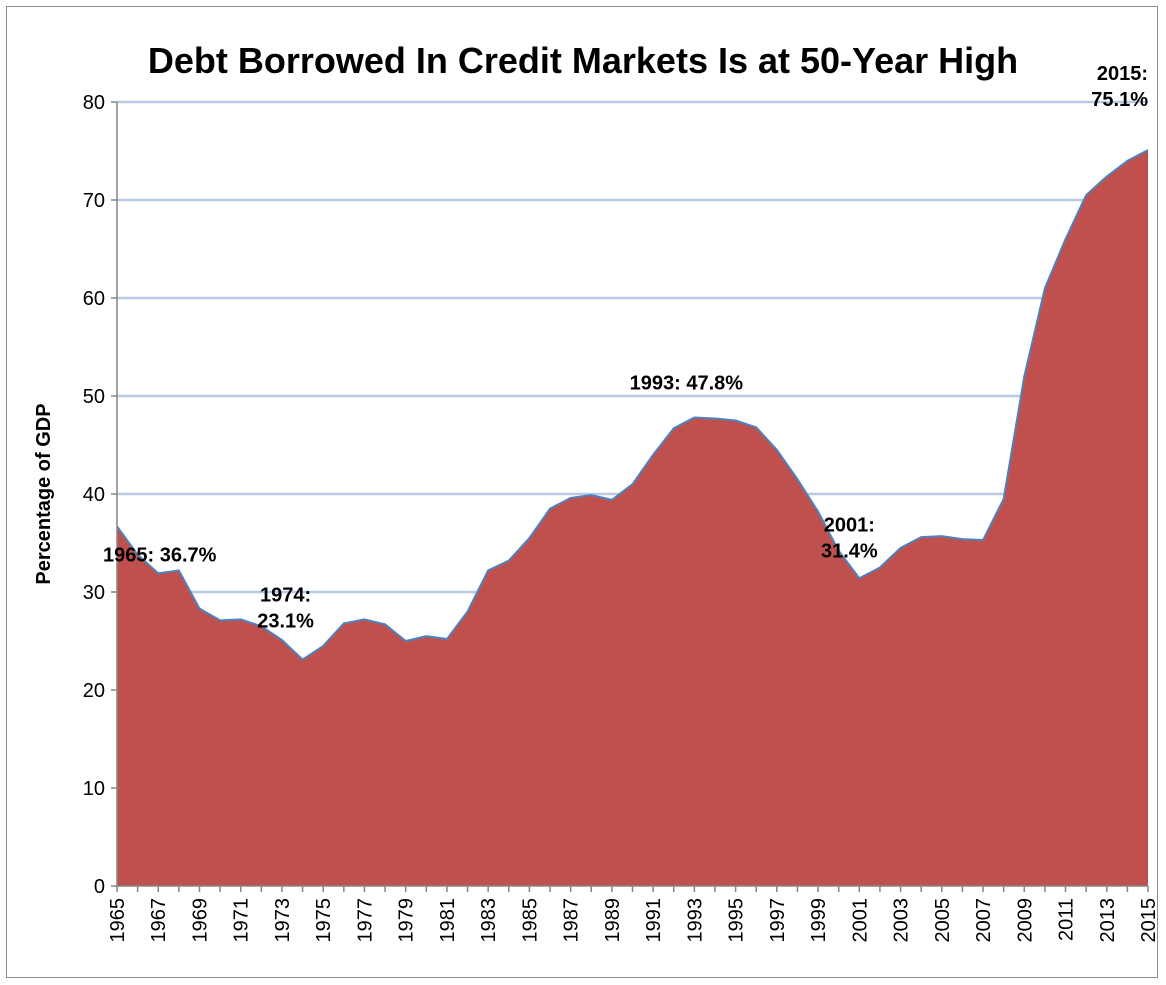  I want to click on data-annotation: 1993: 47.8%, so click(687, 384).